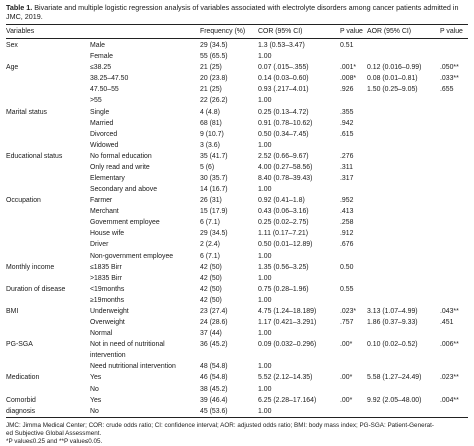  Describe the element at coordinates (54, 441) in the screenshot. I see `footnote-line: *P value≤0.25 and **P value≤0.05.` at that location.